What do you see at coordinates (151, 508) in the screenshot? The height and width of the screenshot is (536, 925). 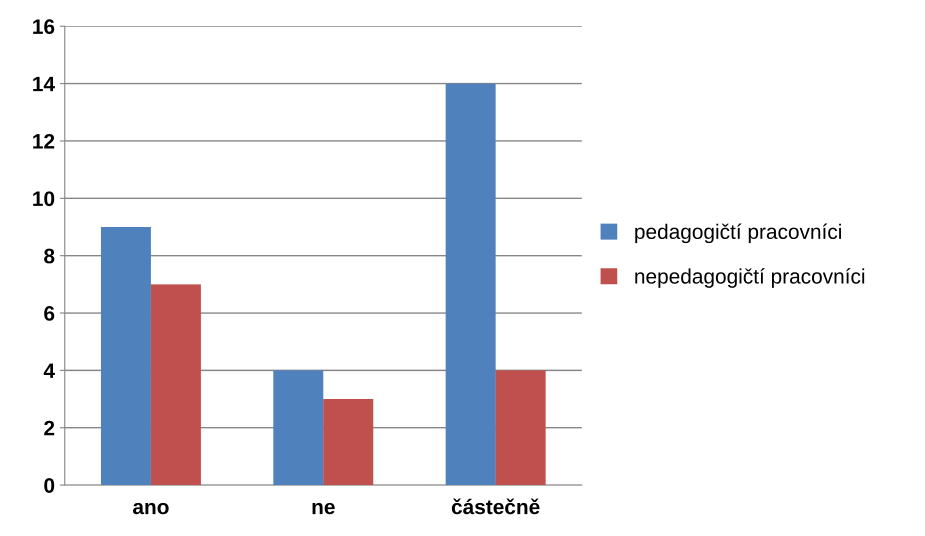 I see `x-tick-label: ano` at bounding box center [151, 508].